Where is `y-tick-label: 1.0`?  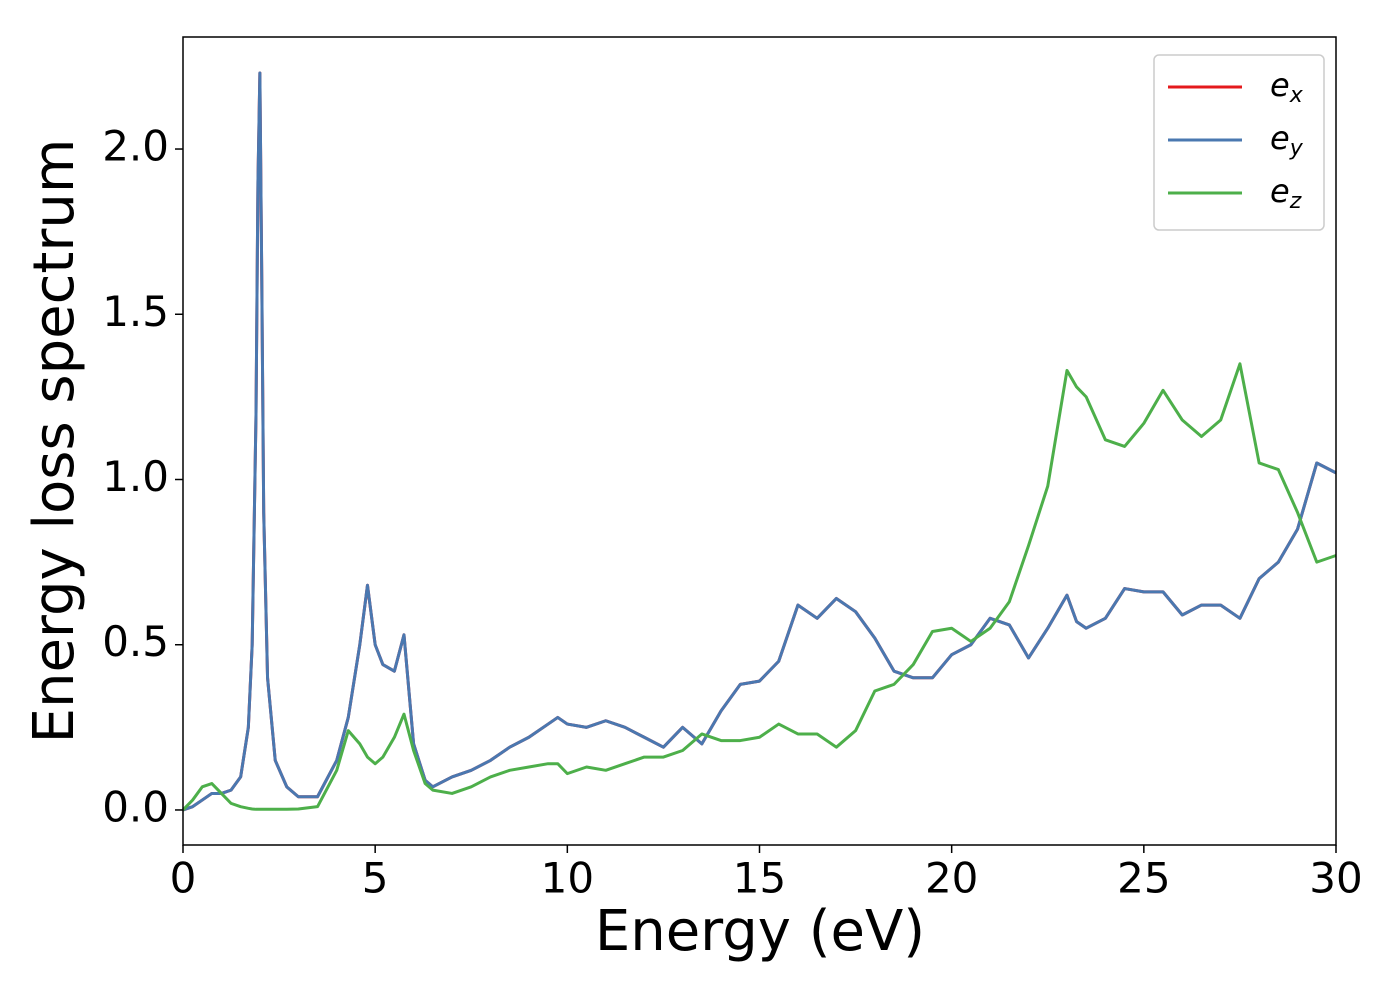
y-tick-label: 1.0 is located at coordinates (135, 476).